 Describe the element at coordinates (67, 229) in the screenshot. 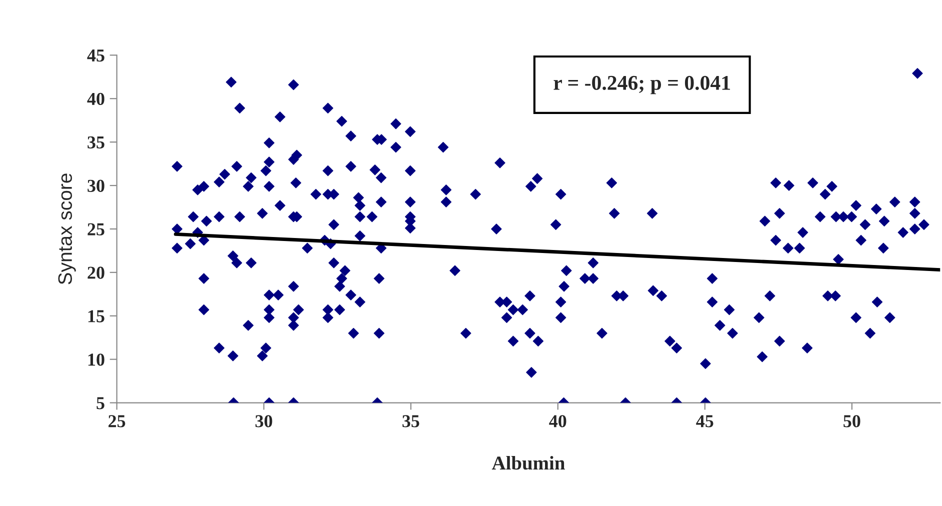

I see `y-axis-title: Syntax score` at that location.